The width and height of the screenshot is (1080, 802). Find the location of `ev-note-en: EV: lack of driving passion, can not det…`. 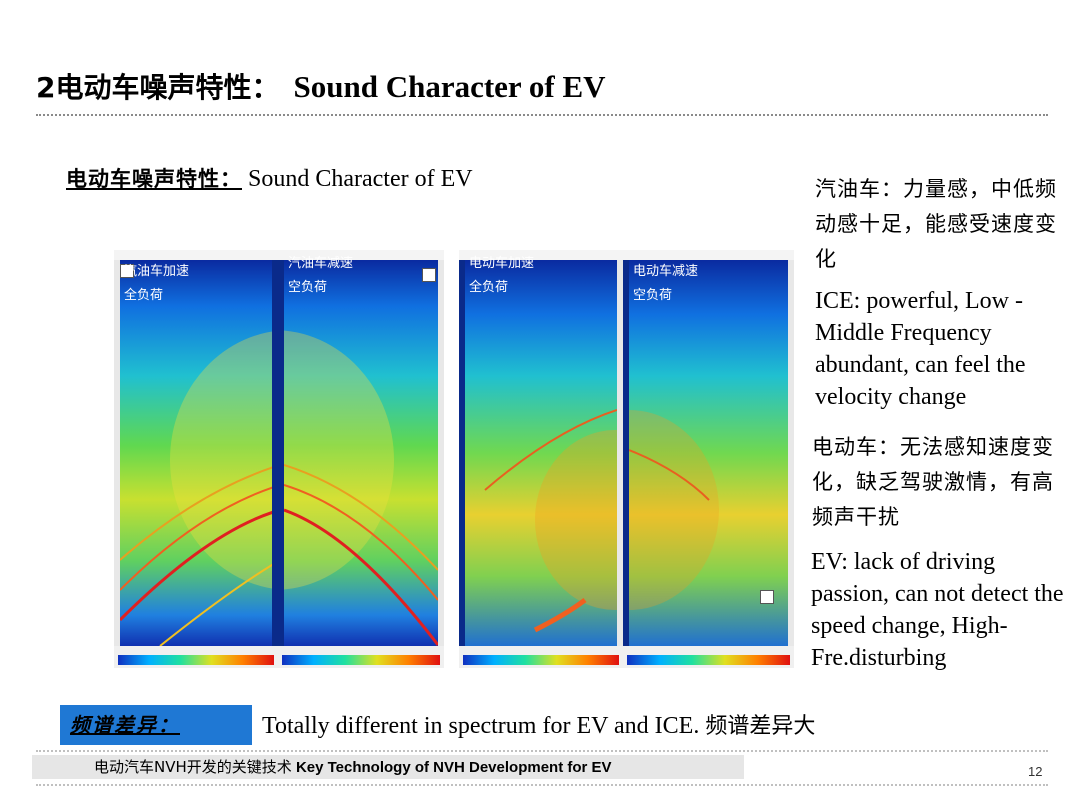

ev-note-en: EV: lack of driving passion, can not det… is located at coordinates (937, 610).